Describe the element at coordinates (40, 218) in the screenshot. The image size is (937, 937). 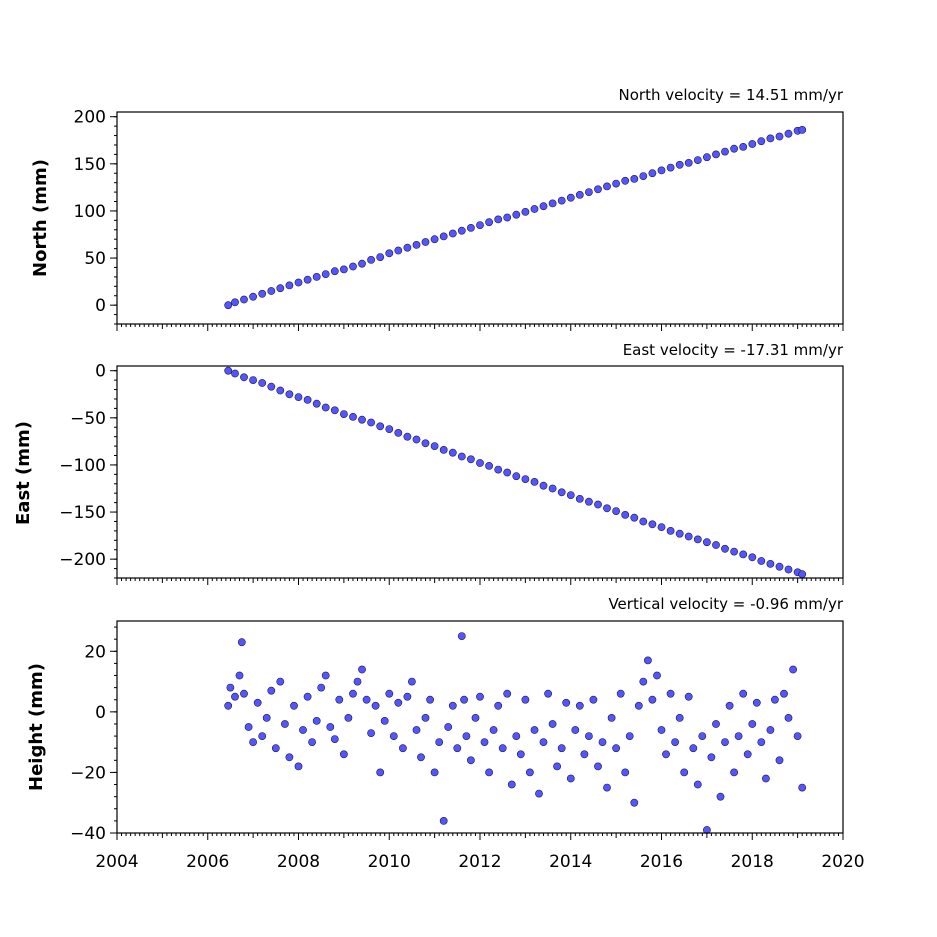
I see `north-axis-label: North (mm)` at that location.